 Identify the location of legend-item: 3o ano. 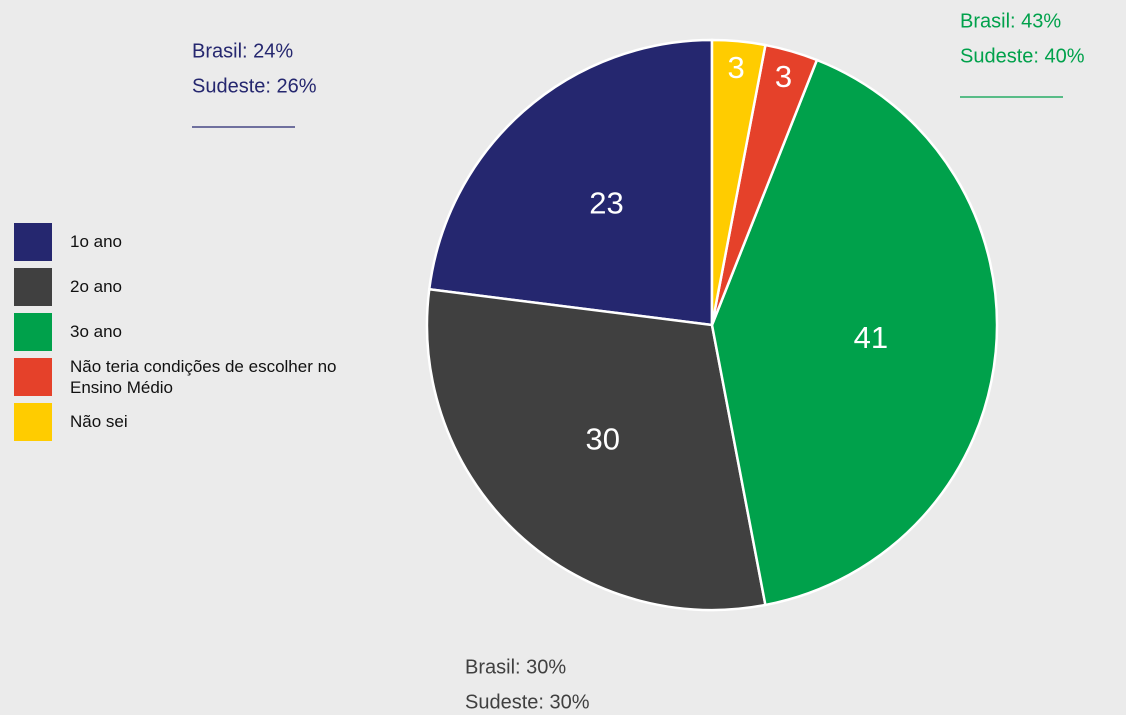
(194, 331).